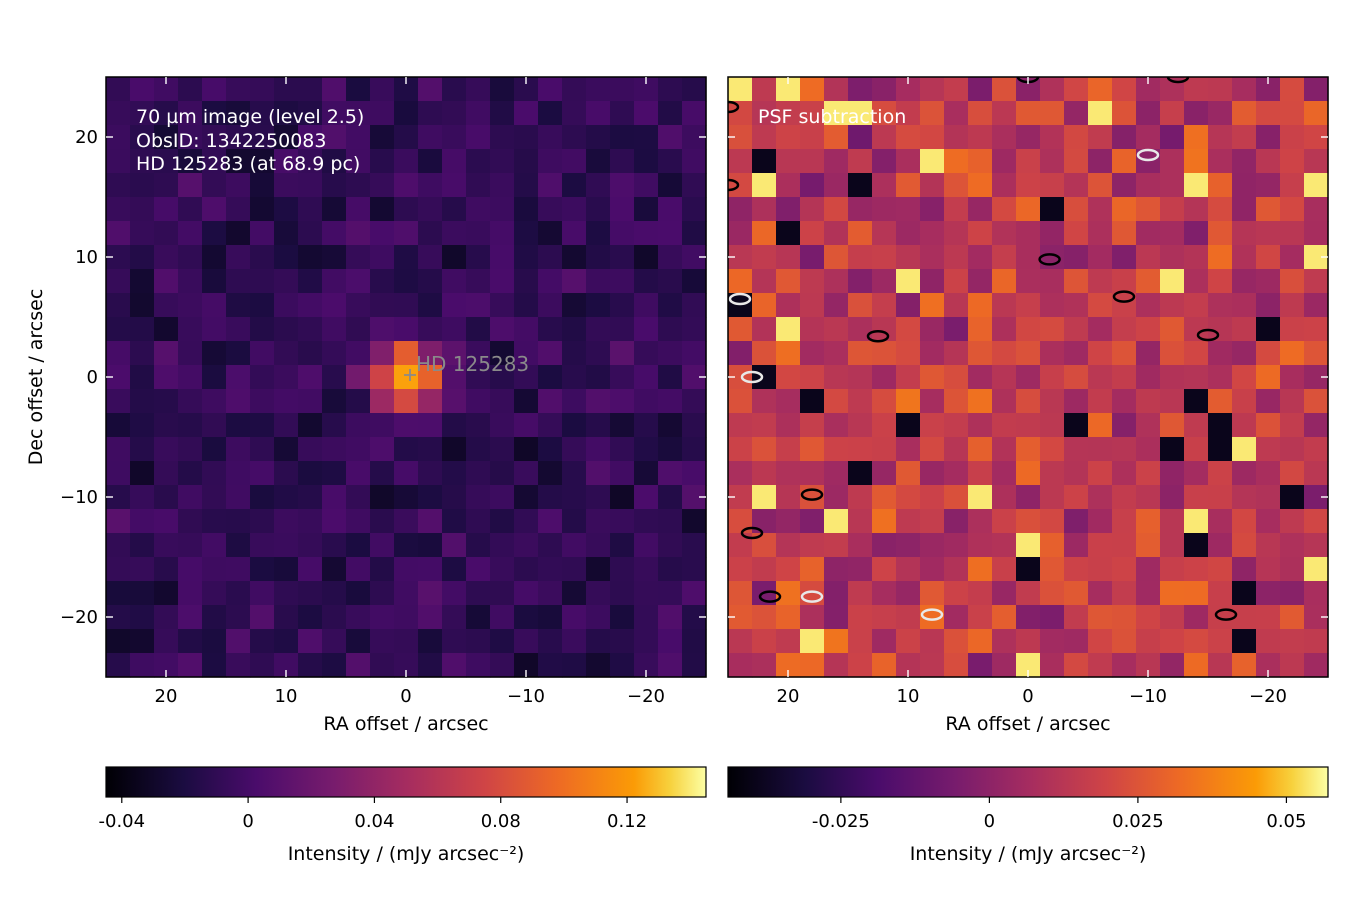 This screenshot has width=1350, height=900. What do you see at coordinates (86, 137) in the screenshot?
I see `y-tick-label: 20` at bounding box center [86, 137].